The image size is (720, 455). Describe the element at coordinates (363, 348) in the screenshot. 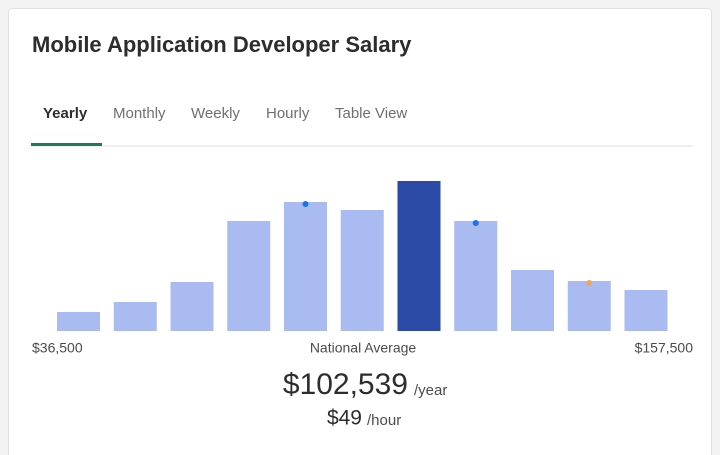

I see `center-label: National Average` at that location.